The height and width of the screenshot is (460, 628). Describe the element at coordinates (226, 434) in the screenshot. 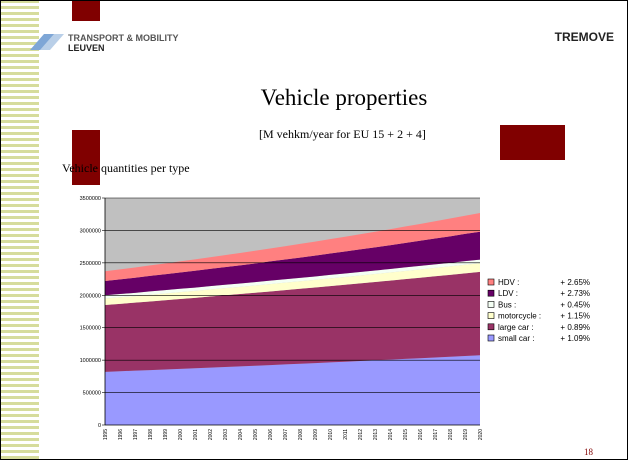

I see `x-tick-label: 2003` at that location.